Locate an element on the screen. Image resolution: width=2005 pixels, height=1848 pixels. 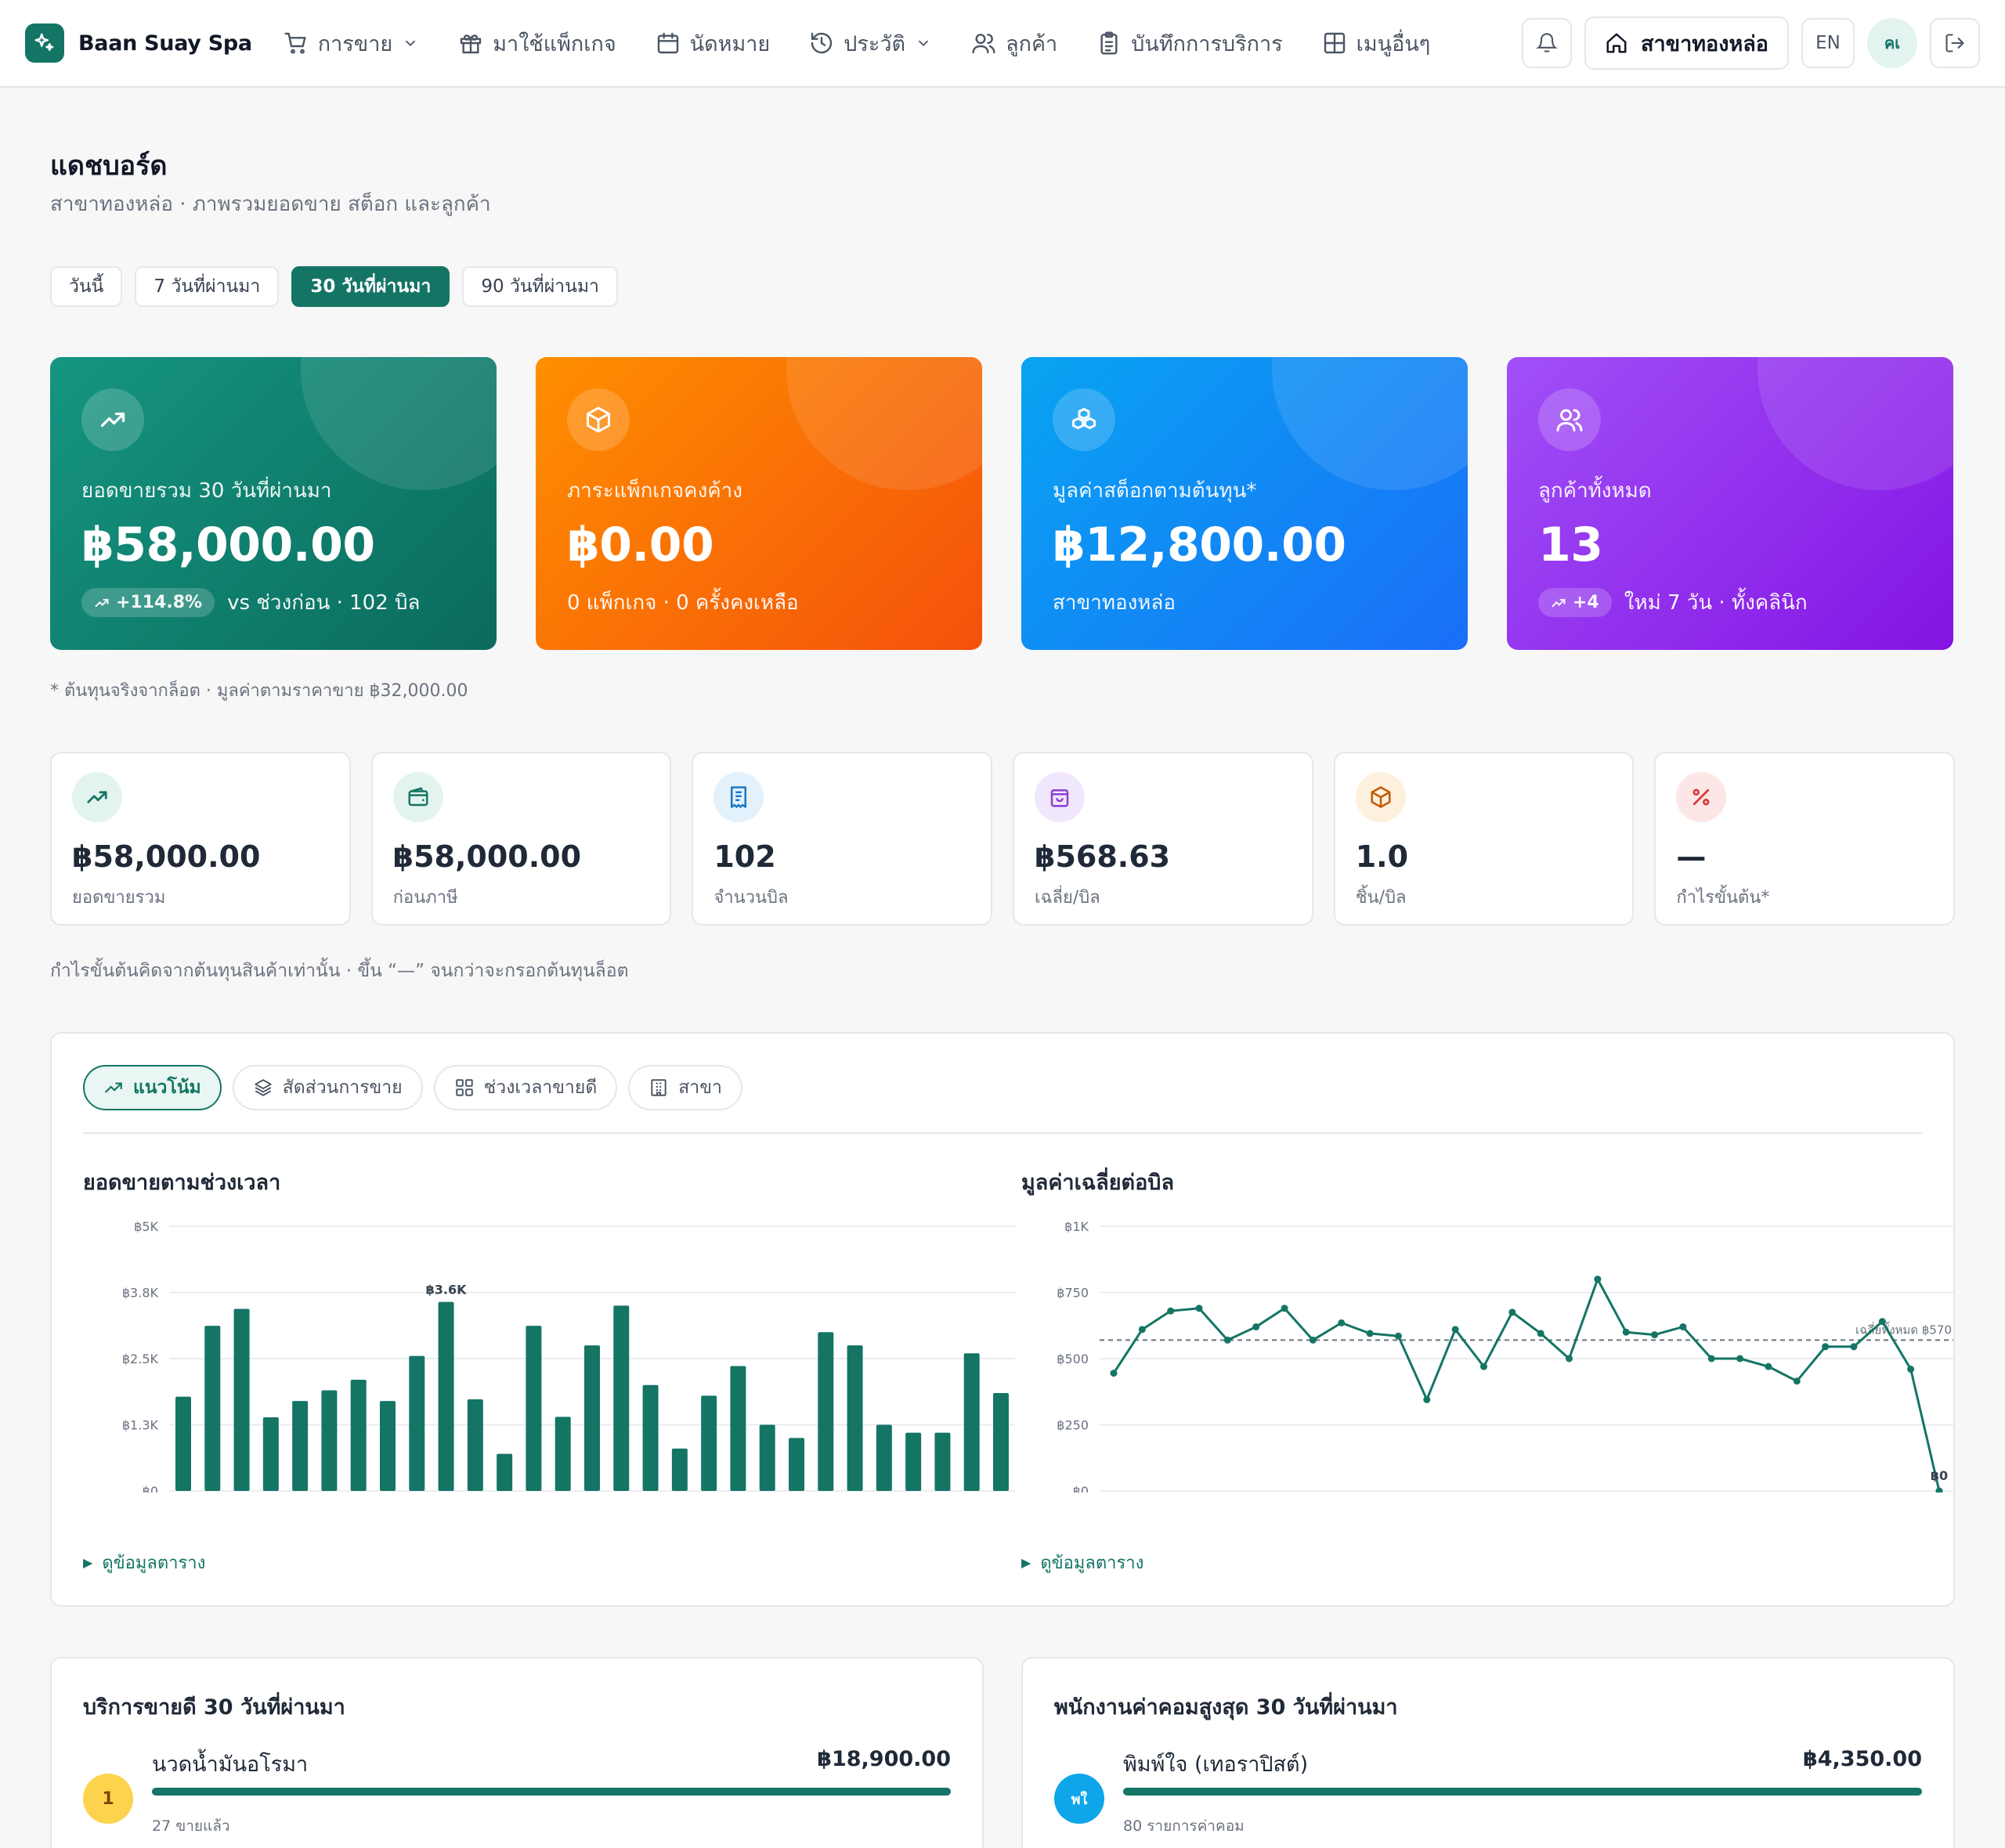
change-badge: +114.8% is located at coordinates (148, 602).